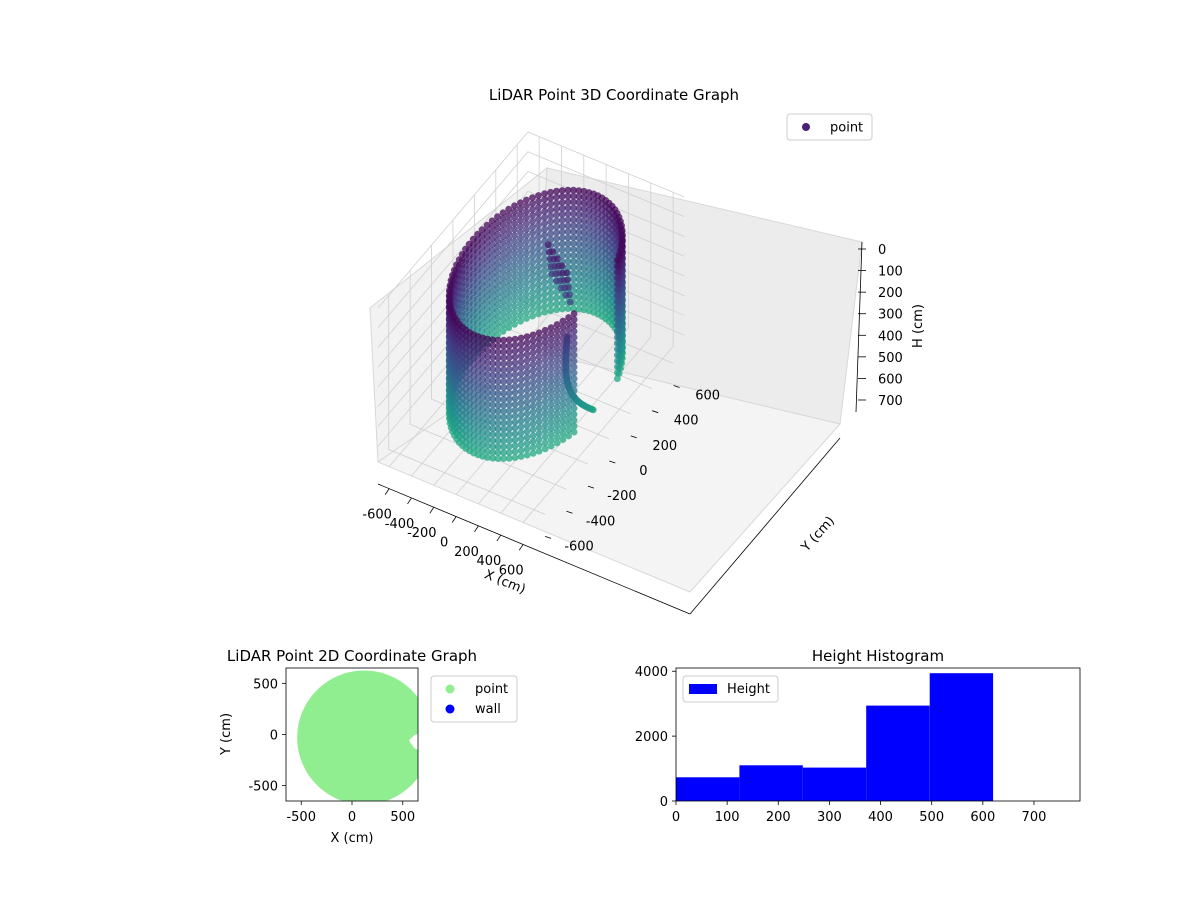  Describe the element at coordinates (918, 326) in the screenshot. I see `z-axis-label: H (cm)` at that location.